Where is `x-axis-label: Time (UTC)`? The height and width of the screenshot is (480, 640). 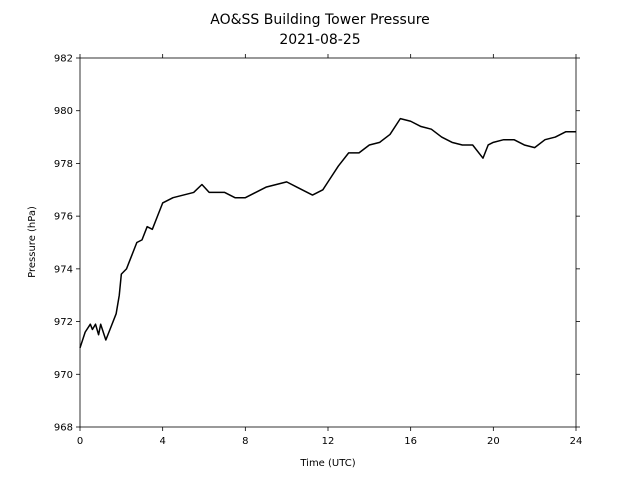 x-axis-label: Time (UTC) is located at coordinates (327, 463).